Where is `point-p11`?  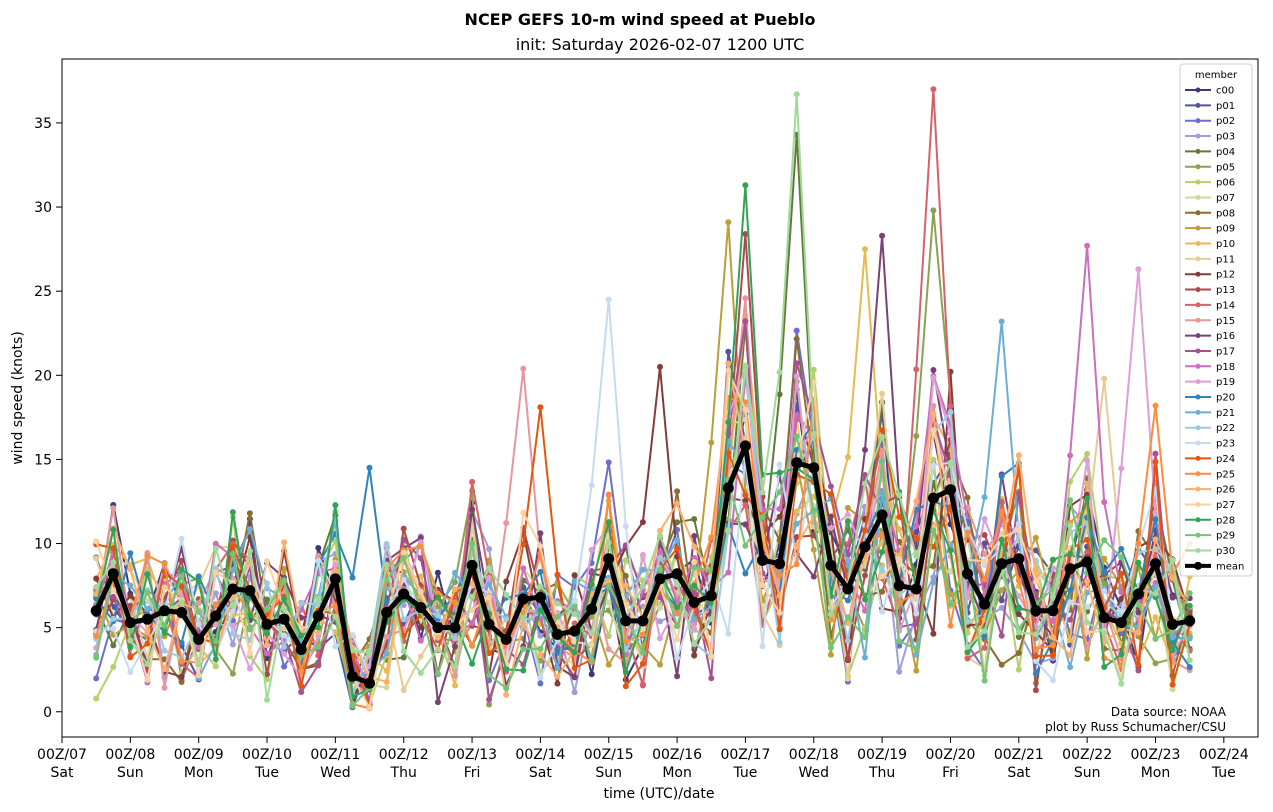
point-p11 is located at coordinates (96, 558).